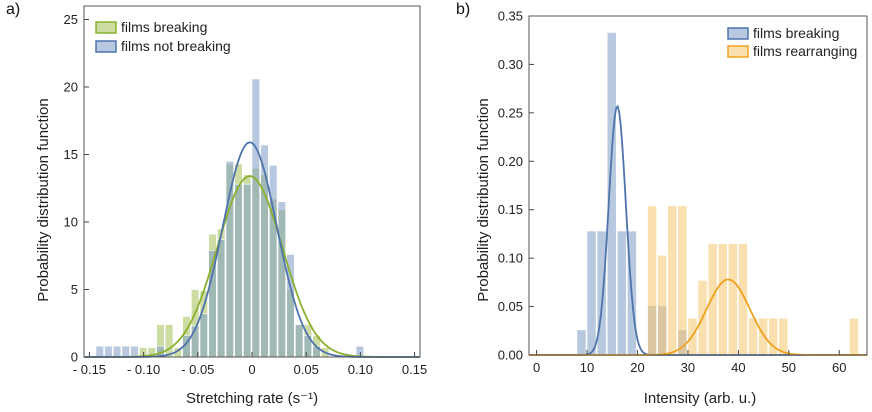 The image size is (872, 412). I want to click on panel-b-x-axis-label: Intensity (arb. u.), so click(700, 398).